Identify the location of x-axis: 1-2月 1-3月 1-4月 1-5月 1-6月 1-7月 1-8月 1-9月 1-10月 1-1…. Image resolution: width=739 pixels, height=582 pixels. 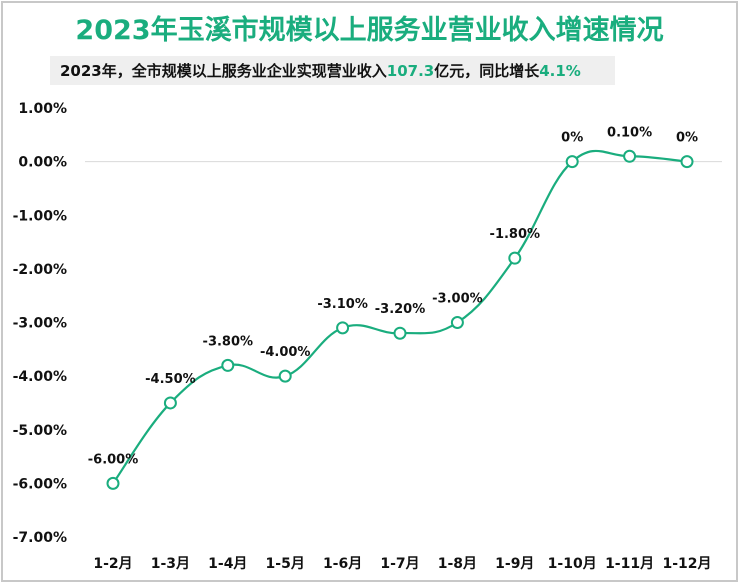
(402, 564).